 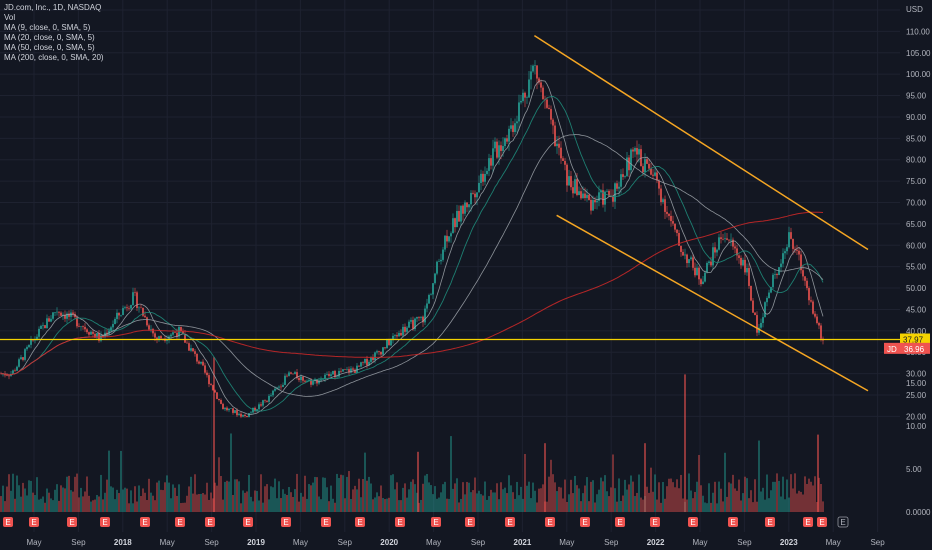 I want to click on legend-volume: Vol, so click(x=10, y=17).